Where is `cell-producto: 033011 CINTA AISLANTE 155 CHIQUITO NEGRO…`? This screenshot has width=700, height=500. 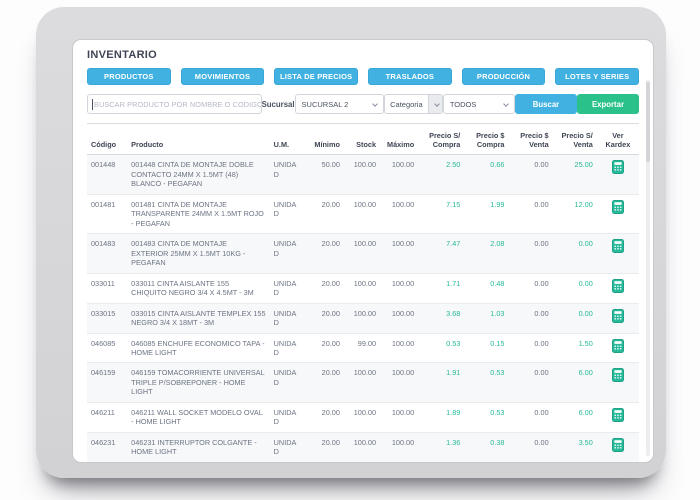
cell-producto: 033011 CINTA AISLANTE 155 CHIQUITO NEGRO… is located at coordinates (198, 288).